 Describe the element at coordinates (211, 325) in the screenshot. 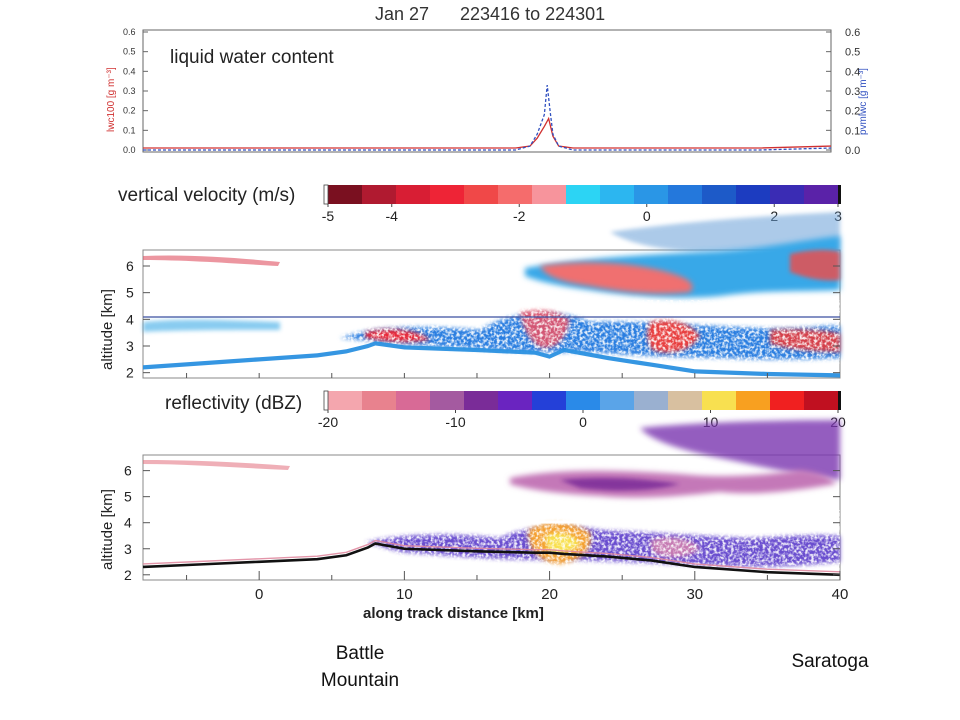

I see `velocity-left-layer` at that location.